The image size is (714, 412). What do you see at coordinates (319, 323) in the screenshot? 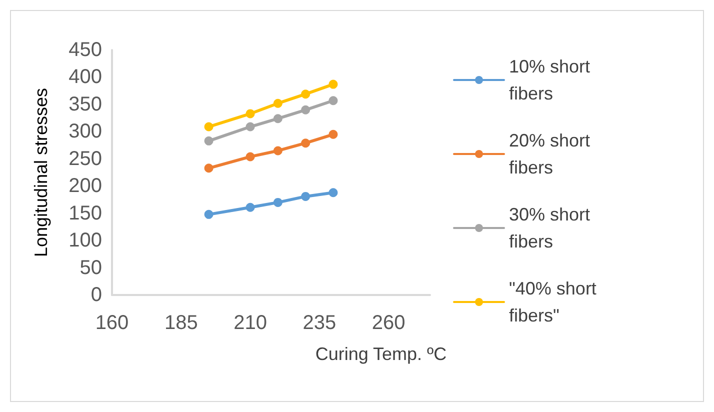
I see `x-tick-label: 235` at bounding box center [319, 323].